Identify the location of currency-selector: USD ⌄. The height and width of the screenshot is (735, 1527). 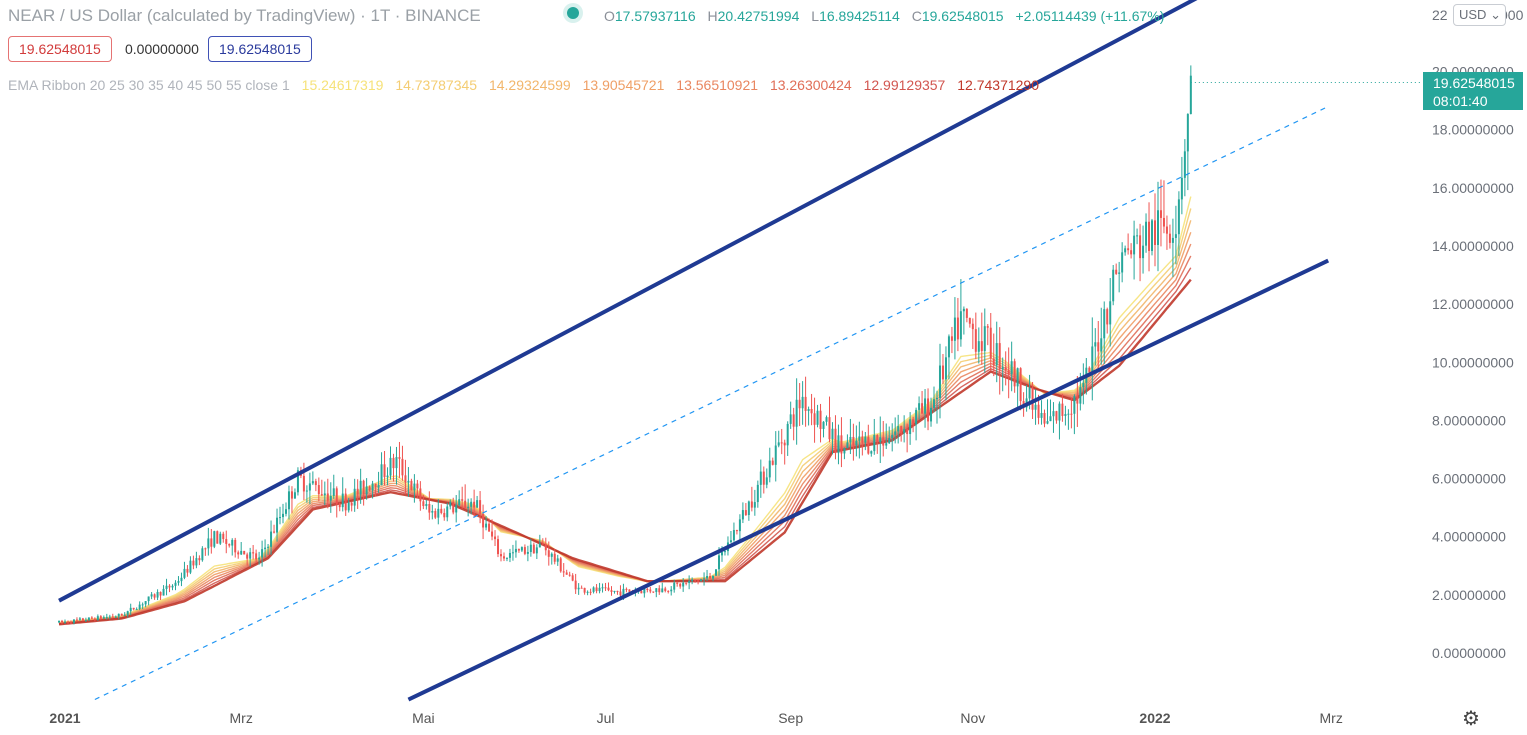
(1479, 15).